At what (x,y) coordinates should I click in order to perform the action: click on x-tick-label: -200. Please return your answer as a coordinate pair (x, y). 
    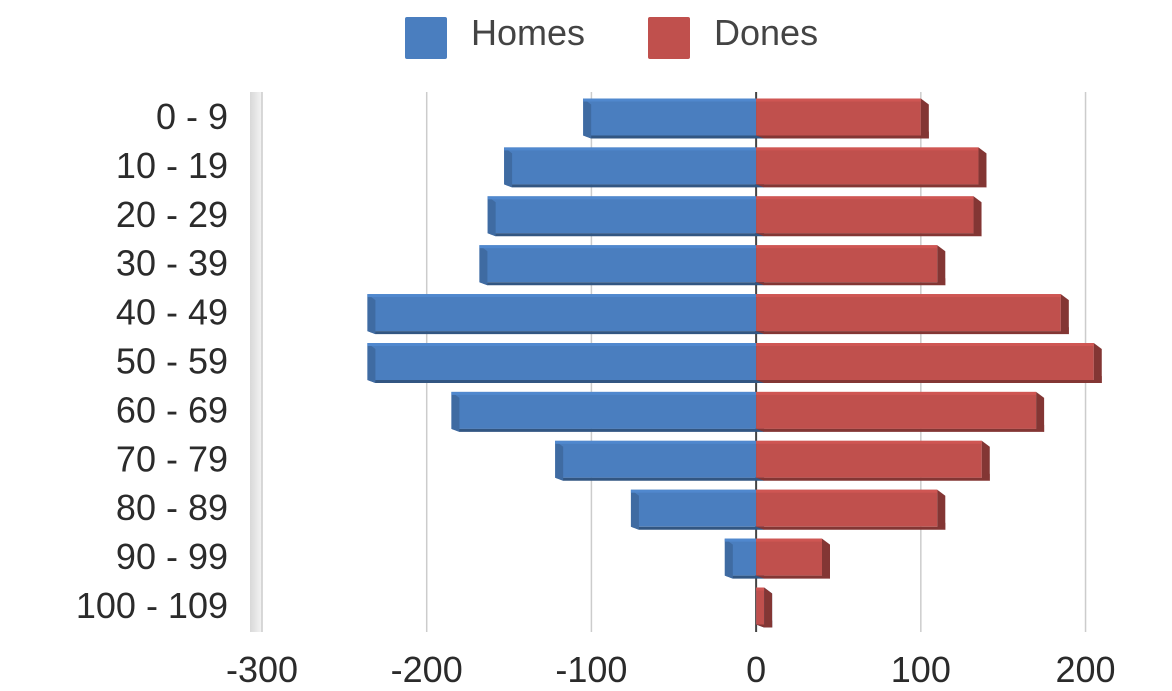
    Looking at the image, I should click on (427, 669).